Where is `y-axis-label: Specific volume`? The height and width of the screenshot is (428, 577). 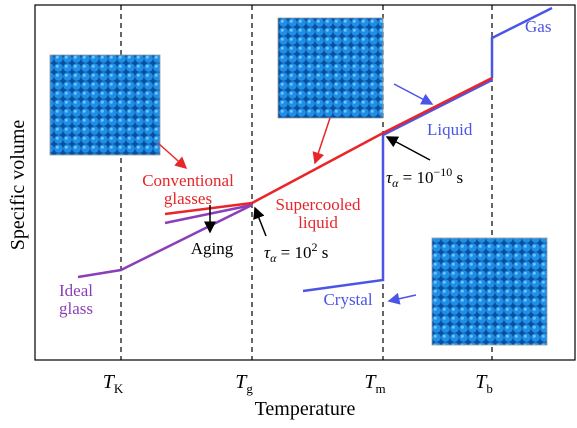 y-axis-label: Specific volume is located at coordinates (18, 185).